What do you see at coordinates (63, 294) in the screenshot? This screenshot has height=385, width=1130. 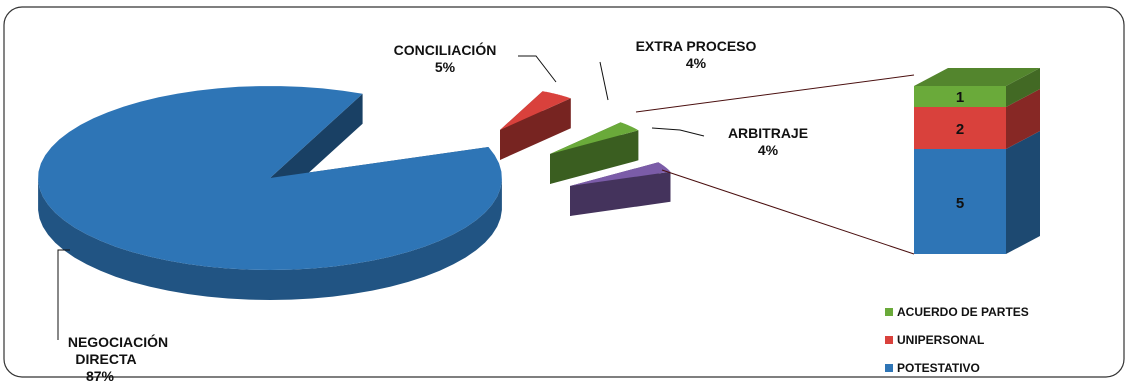 I see `leader-negociacion` at bounding box center [63, 294].